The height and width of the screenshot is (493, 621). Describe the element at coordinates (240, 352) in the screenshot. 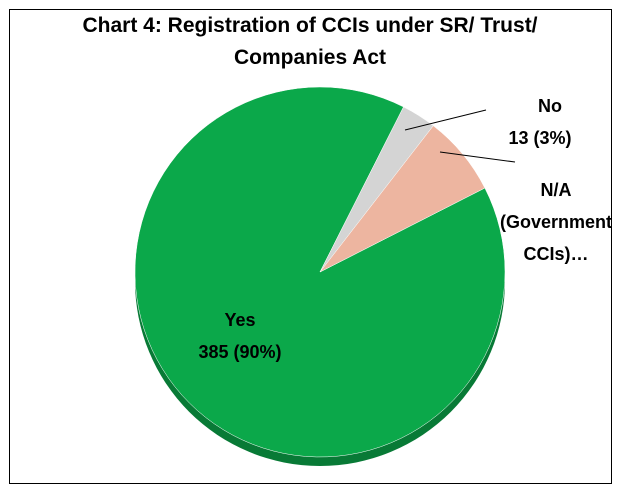

I see `data-label: 385 (90%)` at that location.